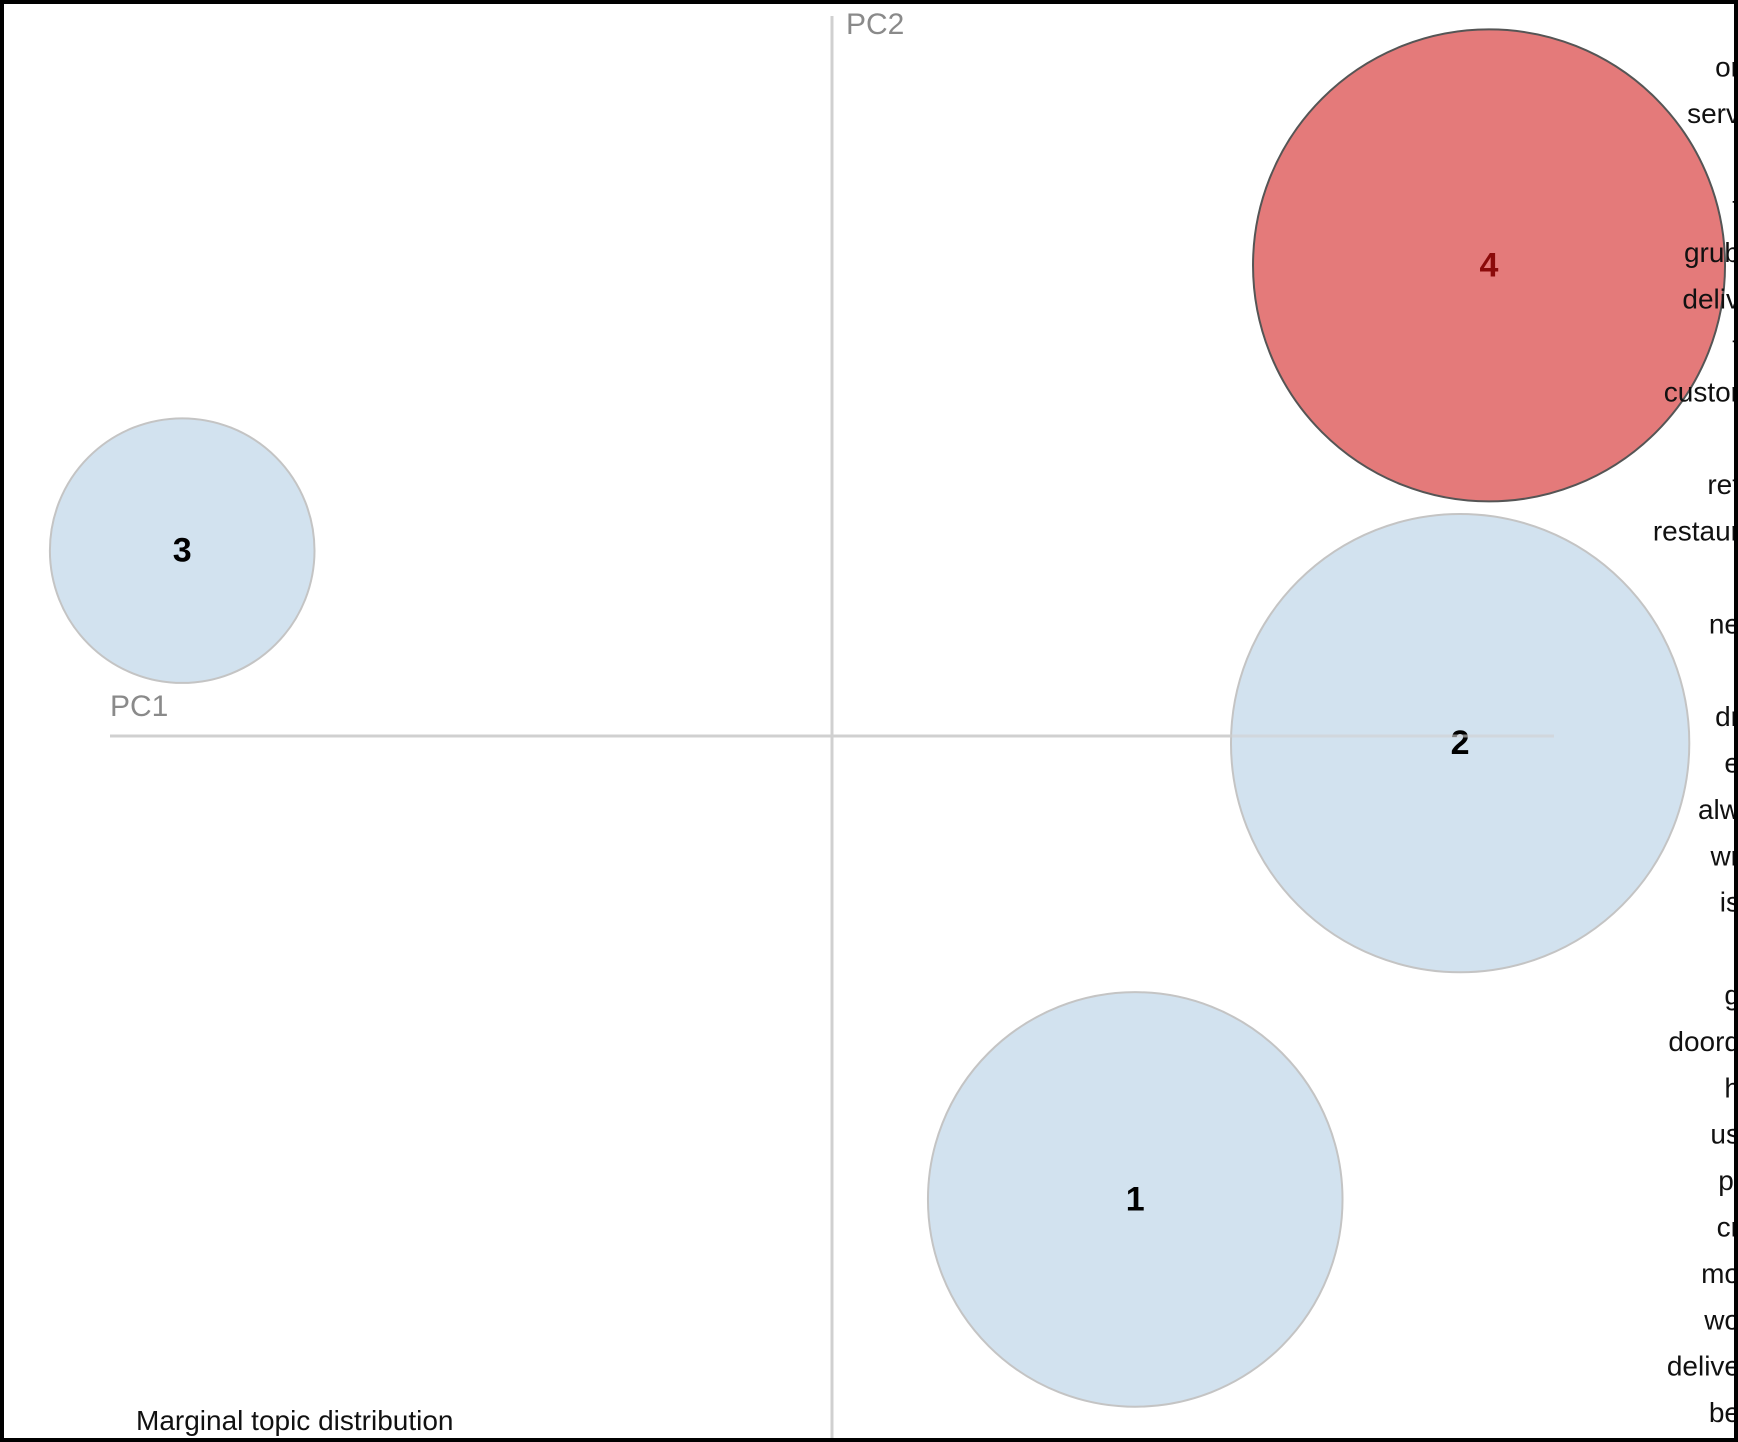 Image resolution: width=1738 pixels, height=1442 pixels. I want to click on term-label: f, so click(1735, 206).